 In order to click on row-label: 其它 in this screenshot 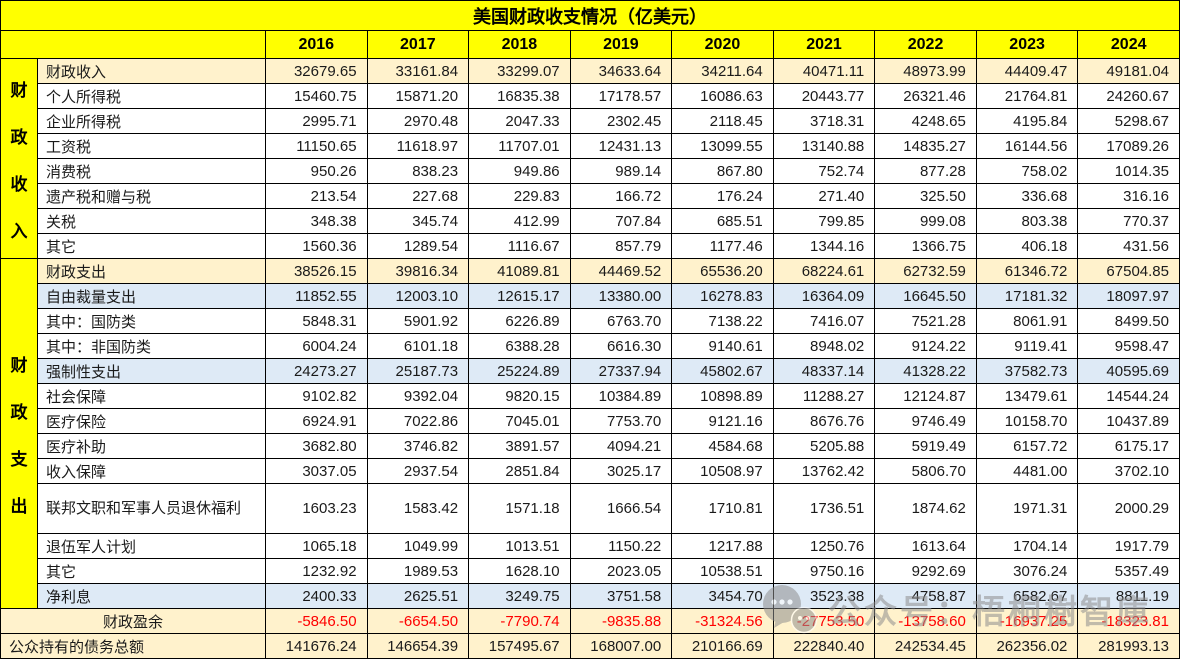, I will do `click(151, 571)`.